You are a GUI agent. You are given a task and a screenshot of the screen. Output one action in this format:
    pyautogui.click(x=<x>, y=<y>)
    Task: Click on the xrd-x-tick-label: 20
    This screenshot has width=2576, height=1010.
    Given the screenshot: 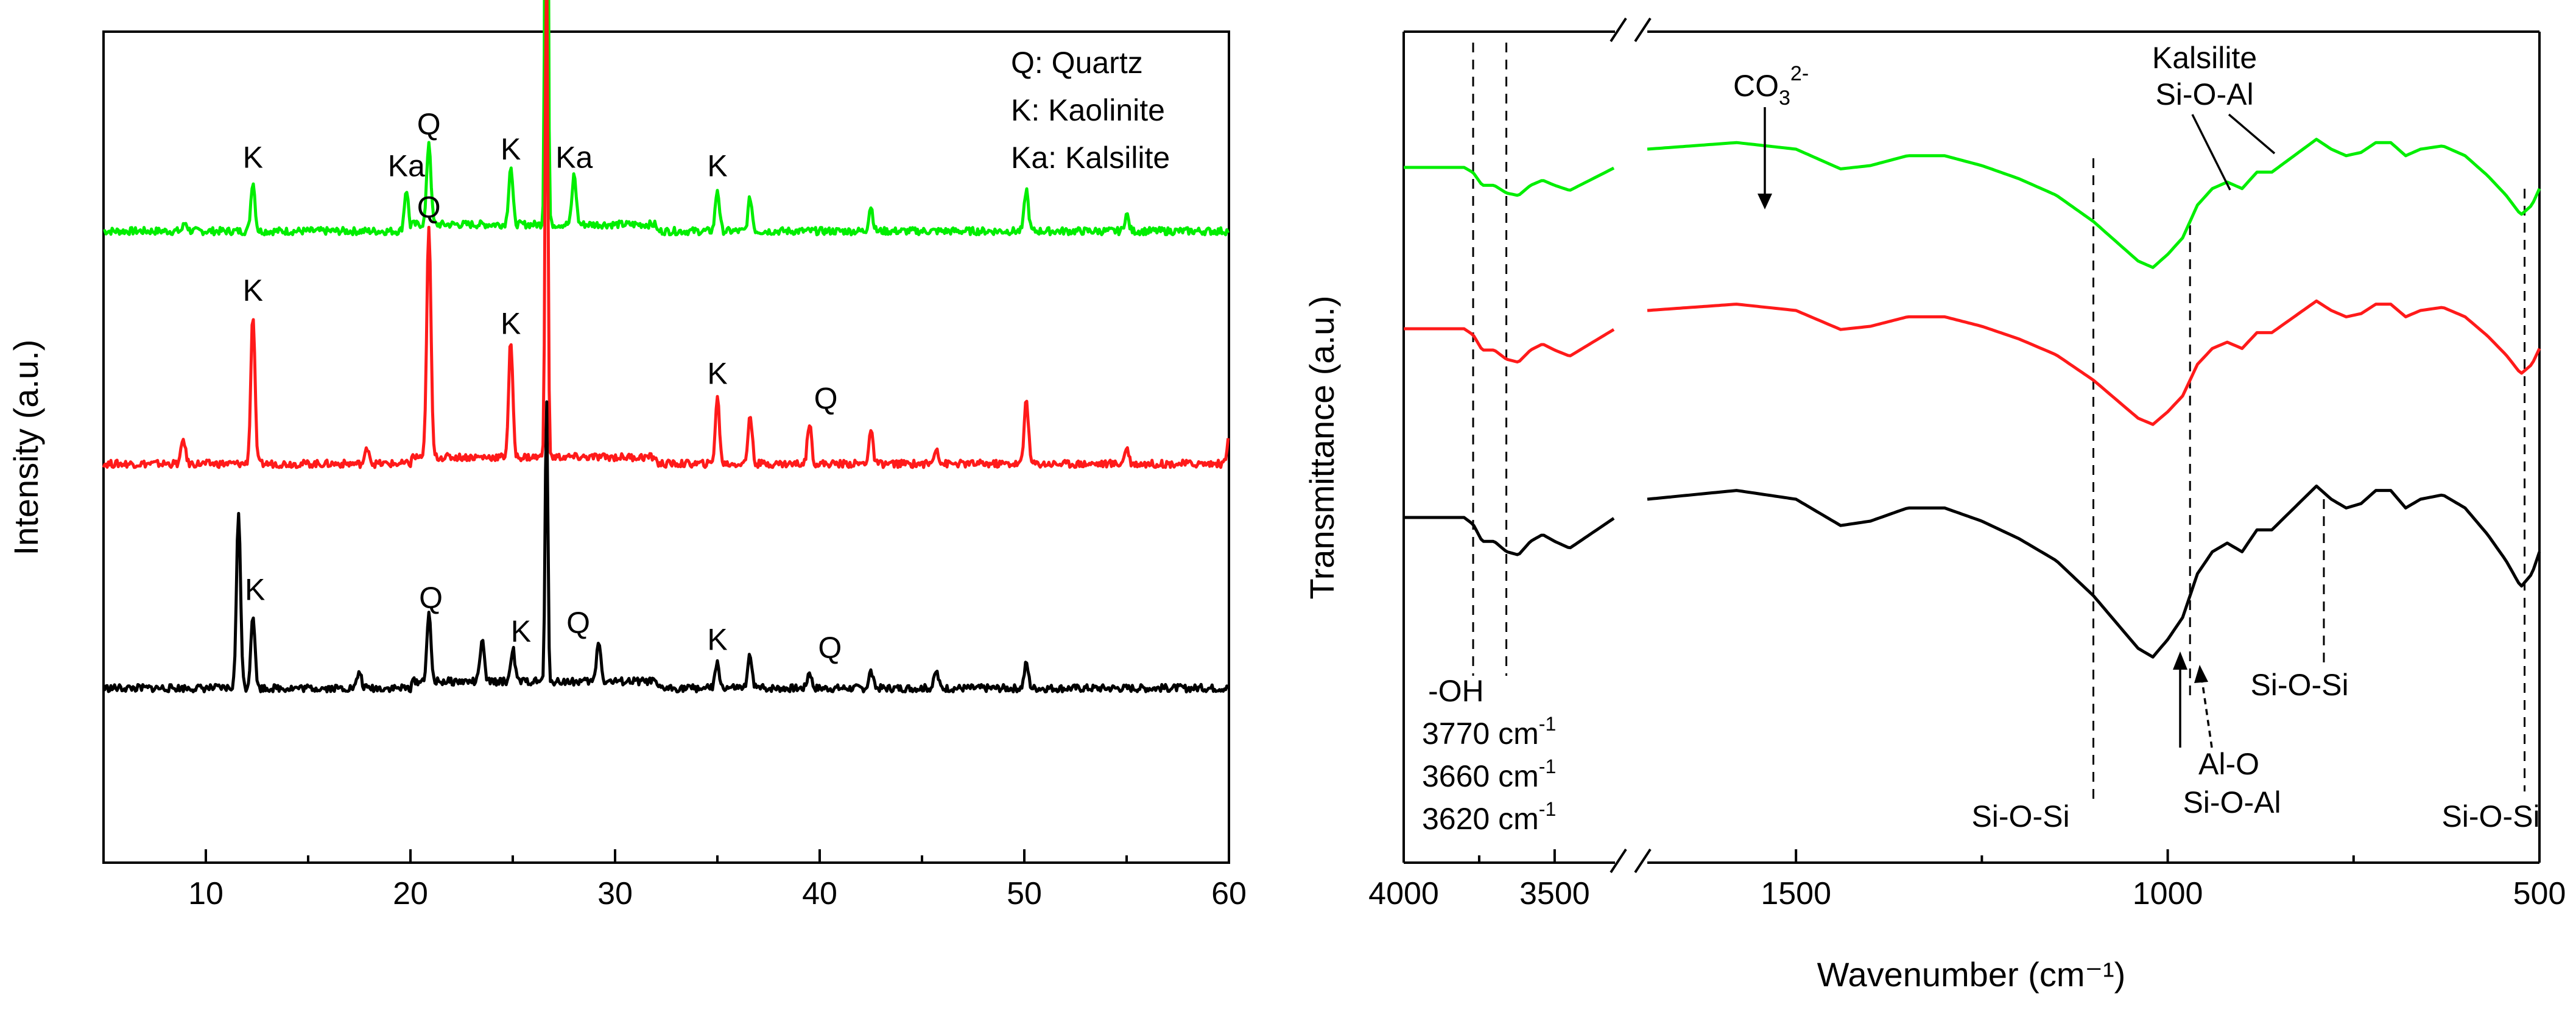 What is the action you would take?
    pyautogui.click(x=410, y=893)
    